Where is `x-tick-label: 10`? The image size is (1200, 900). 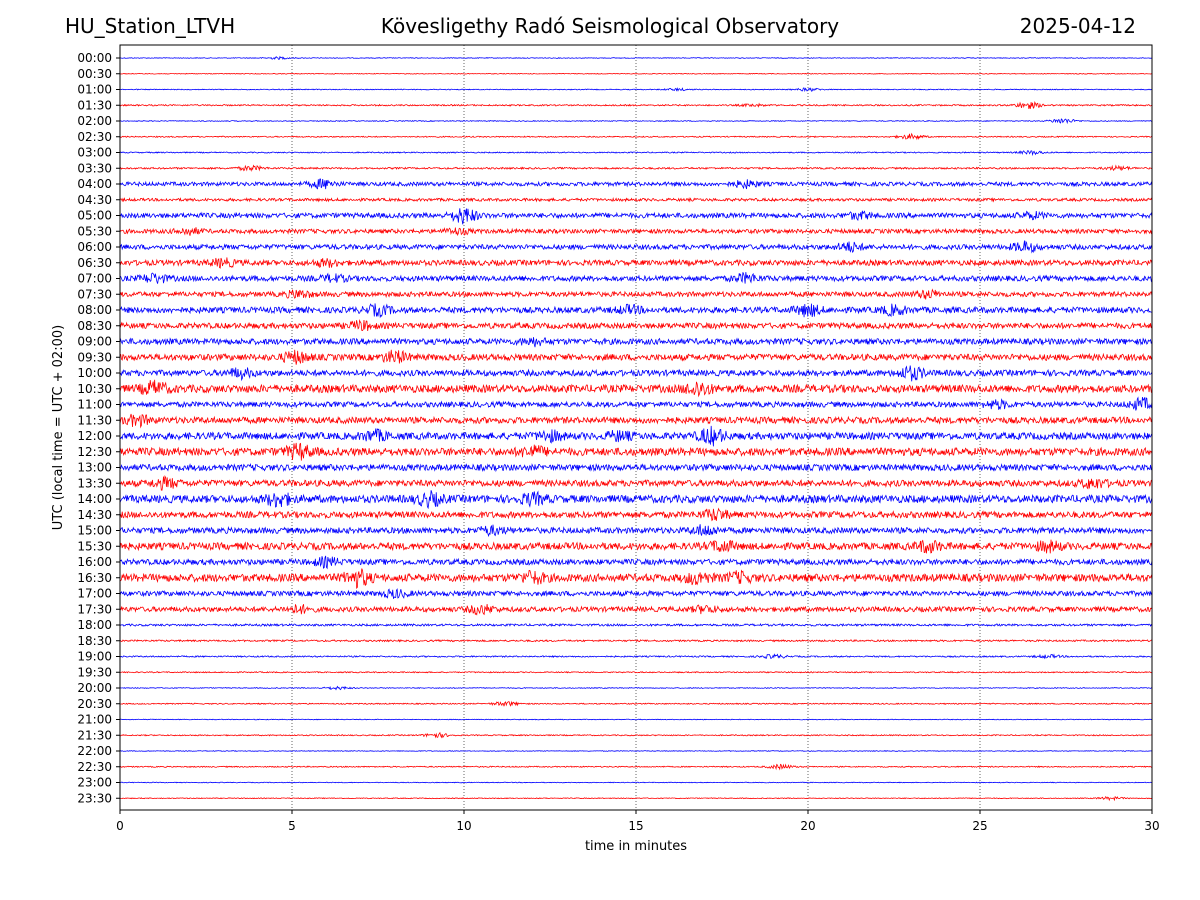
x-tick-label: 10 is located at coordinates (463, 826).